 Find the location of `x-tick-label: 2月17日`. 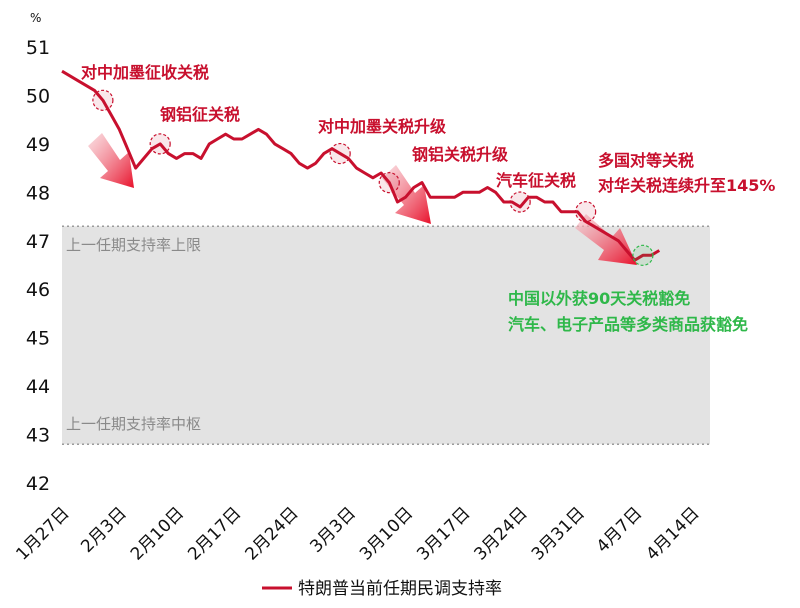

x-tick-label: 2月17日 is located at coordinates (214, 533).